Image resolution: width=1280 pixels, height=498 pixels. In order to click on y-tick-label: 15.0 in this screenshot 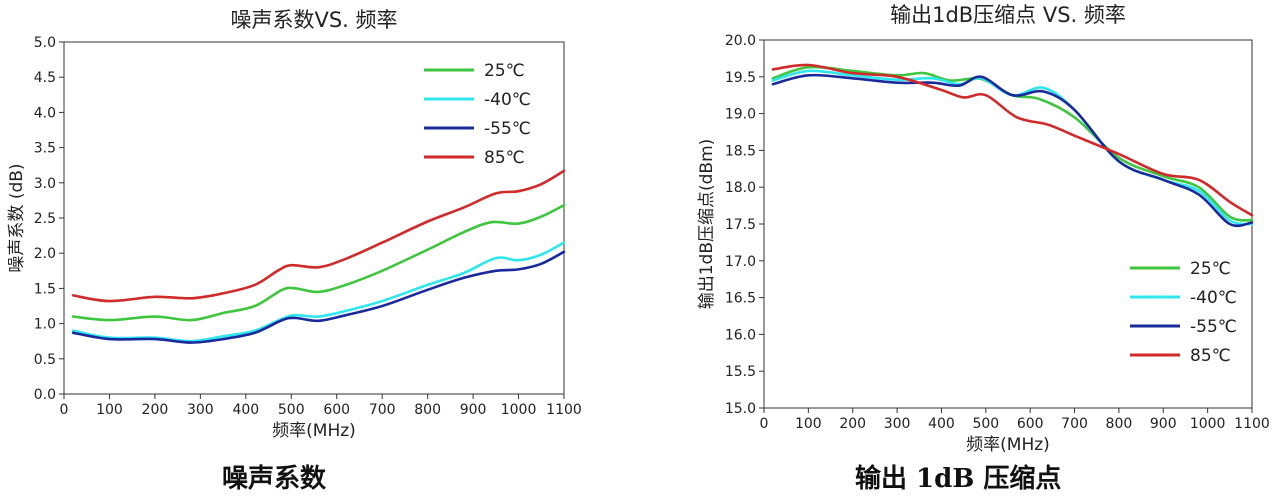, I will do `click(740, 409)`.